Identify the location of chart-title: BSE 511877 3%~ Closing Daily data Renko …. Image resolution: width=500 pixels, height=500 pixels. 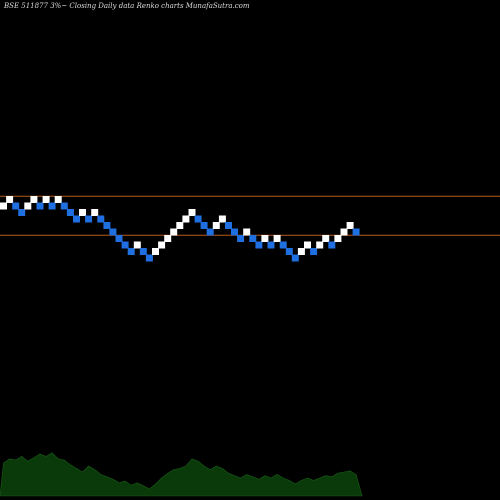
(127, 6).